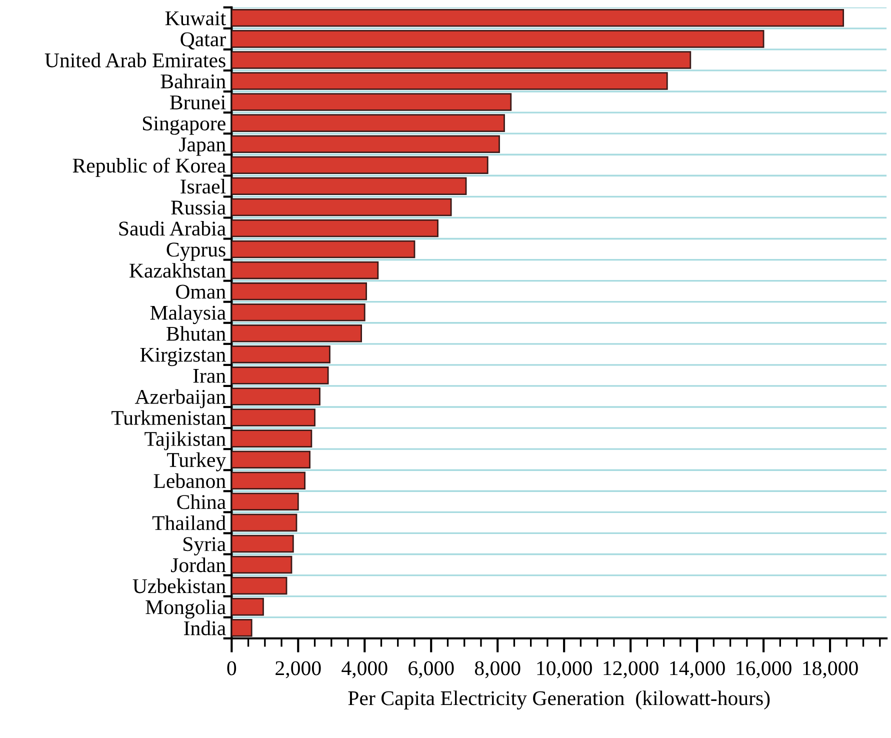  Describe the element at coordinates (135, 60) in the screenshot. I see `y-tick-label: United Arab Emirates` at that location.